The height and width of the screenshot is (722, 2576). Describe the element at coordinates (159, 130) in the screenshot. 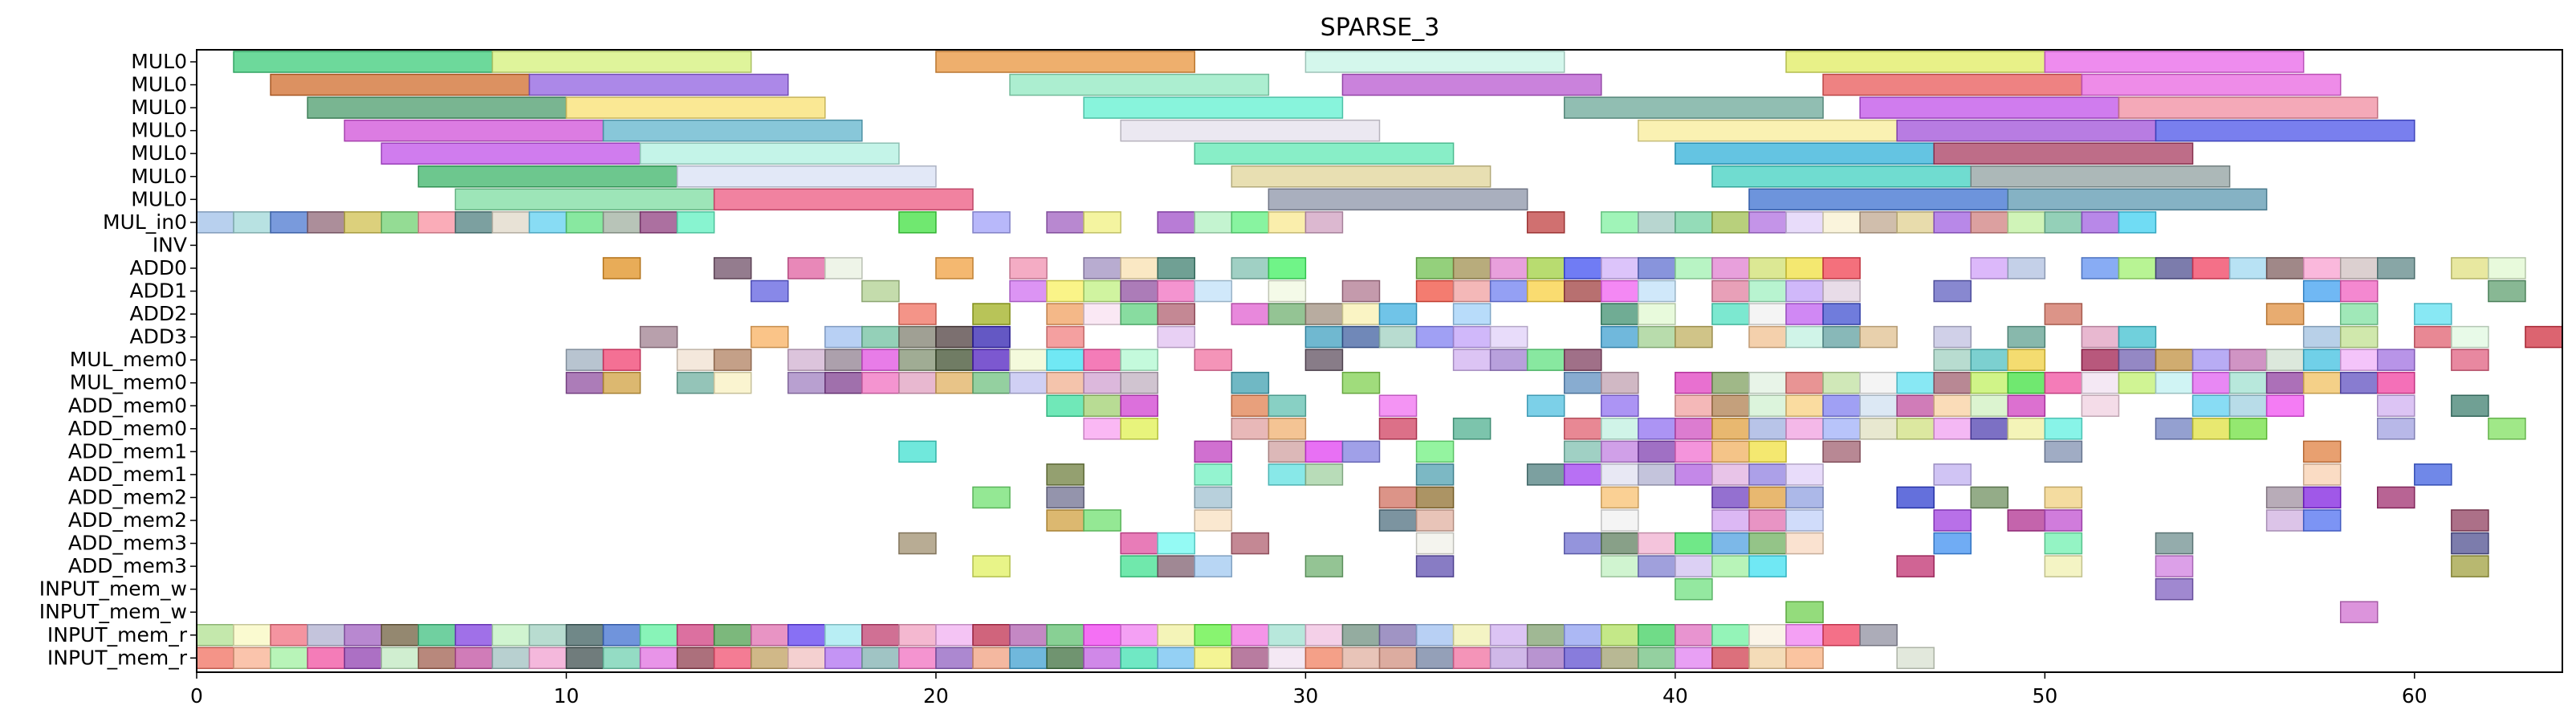

I see `y-tick-label-3: MUL0` at that location.